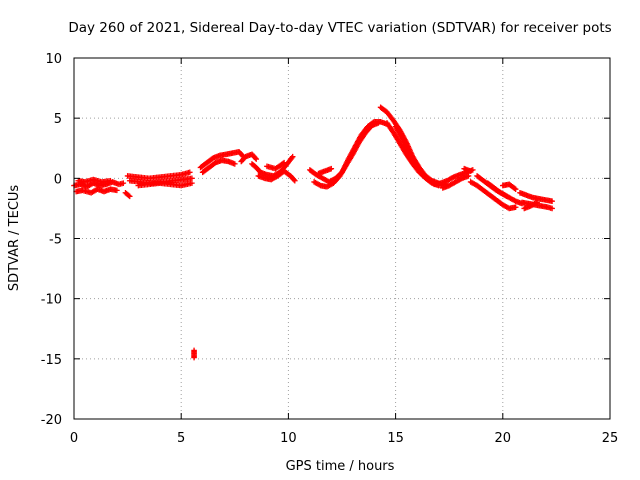 Image resolution: width=640 pixels, height=480 pixels. Describe the element at coordinates (395, 438) in the screenshot. I see `x-tick-label: 15` at that location.